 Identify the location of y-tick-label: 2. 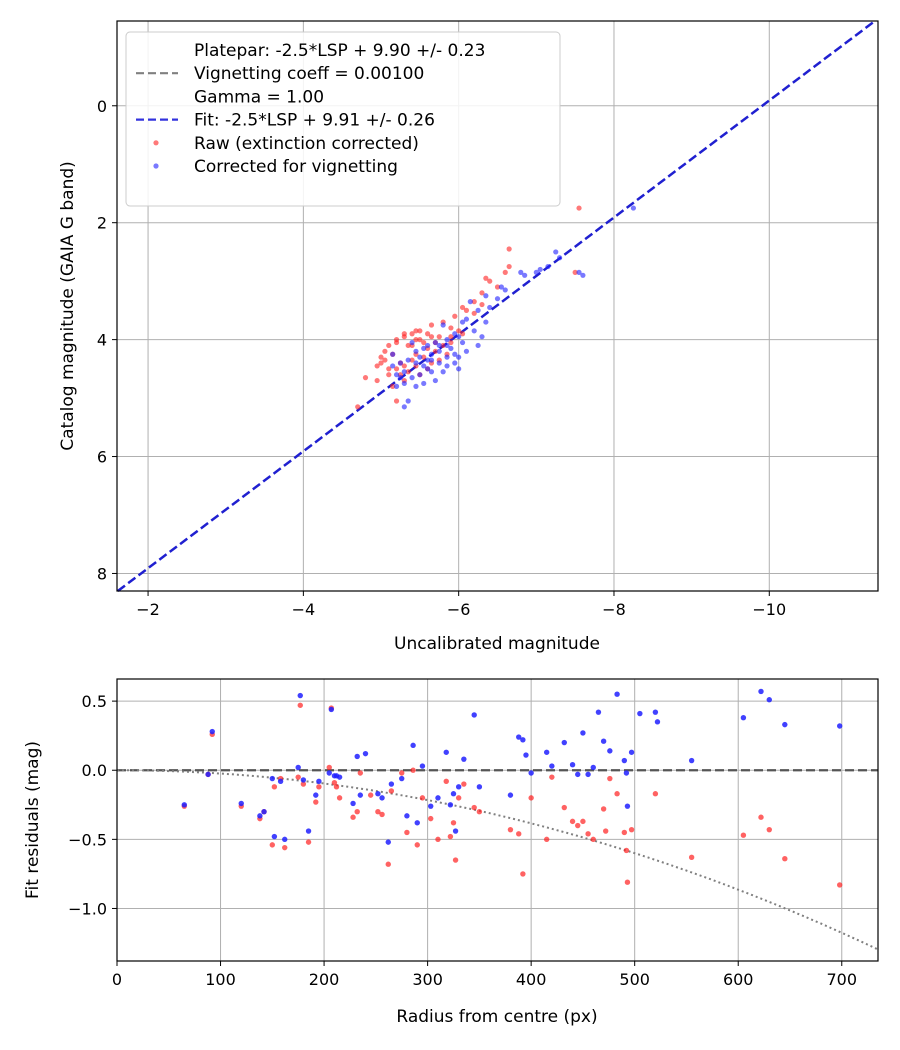
(102, 223).